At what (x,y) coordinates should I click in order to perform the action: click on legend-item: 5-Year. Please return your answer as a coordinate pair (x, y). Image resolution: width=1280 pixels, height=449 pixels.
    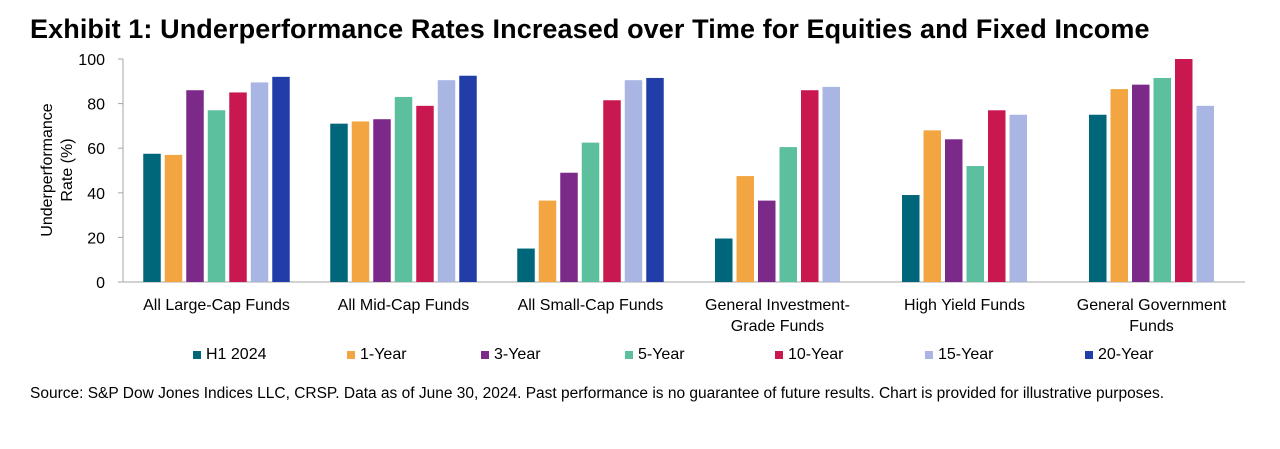
    Looking at the image, I should click on (655, 355).